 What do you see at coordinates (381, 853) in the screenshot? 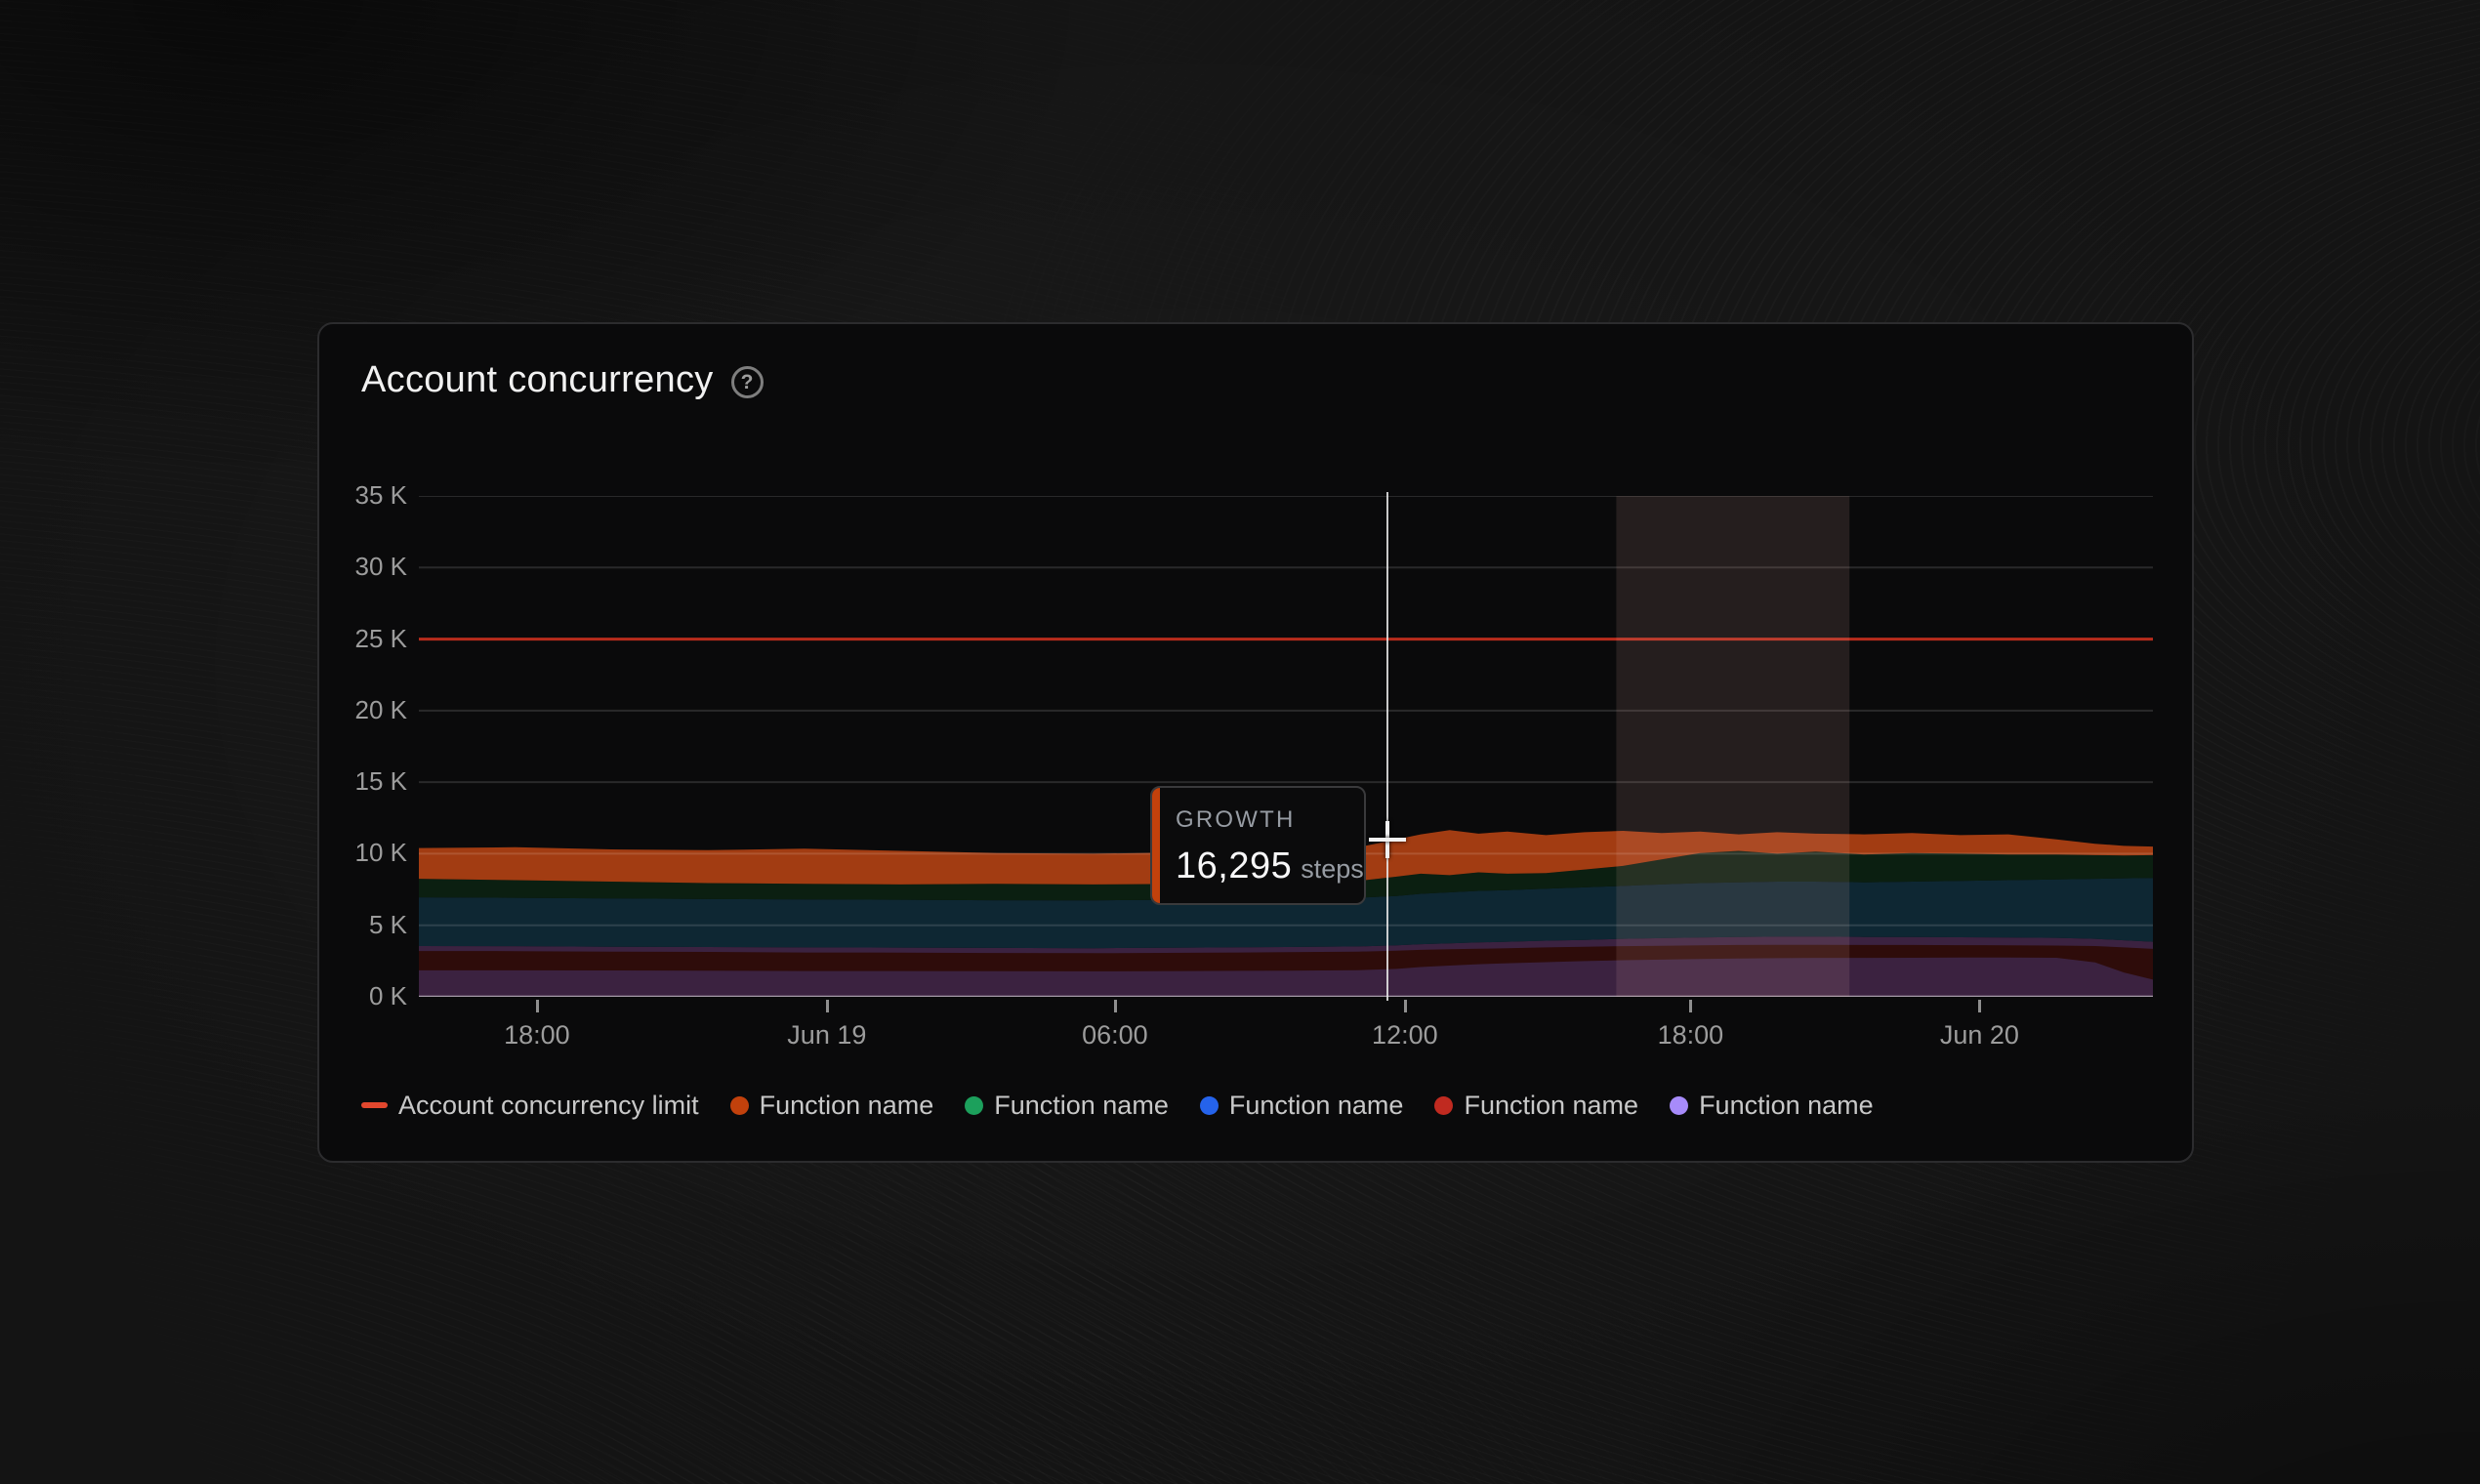
I see `y-tick-label: 10 K` at bounding box center [381, 853].